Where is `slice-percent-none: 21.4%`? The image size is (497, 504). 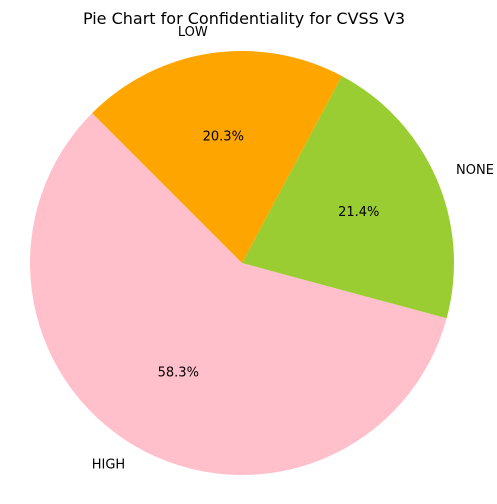
slice-percent-none: 21.4% is located at coordinates (358, 212).